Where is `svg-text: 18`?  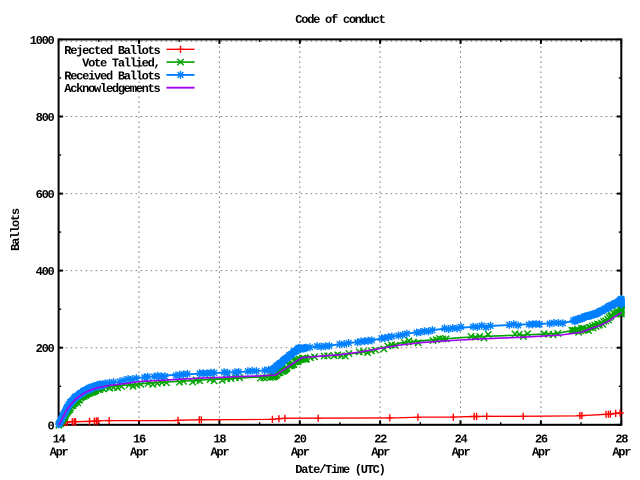
svg-text: 18 is located at coordinates (219, 440).